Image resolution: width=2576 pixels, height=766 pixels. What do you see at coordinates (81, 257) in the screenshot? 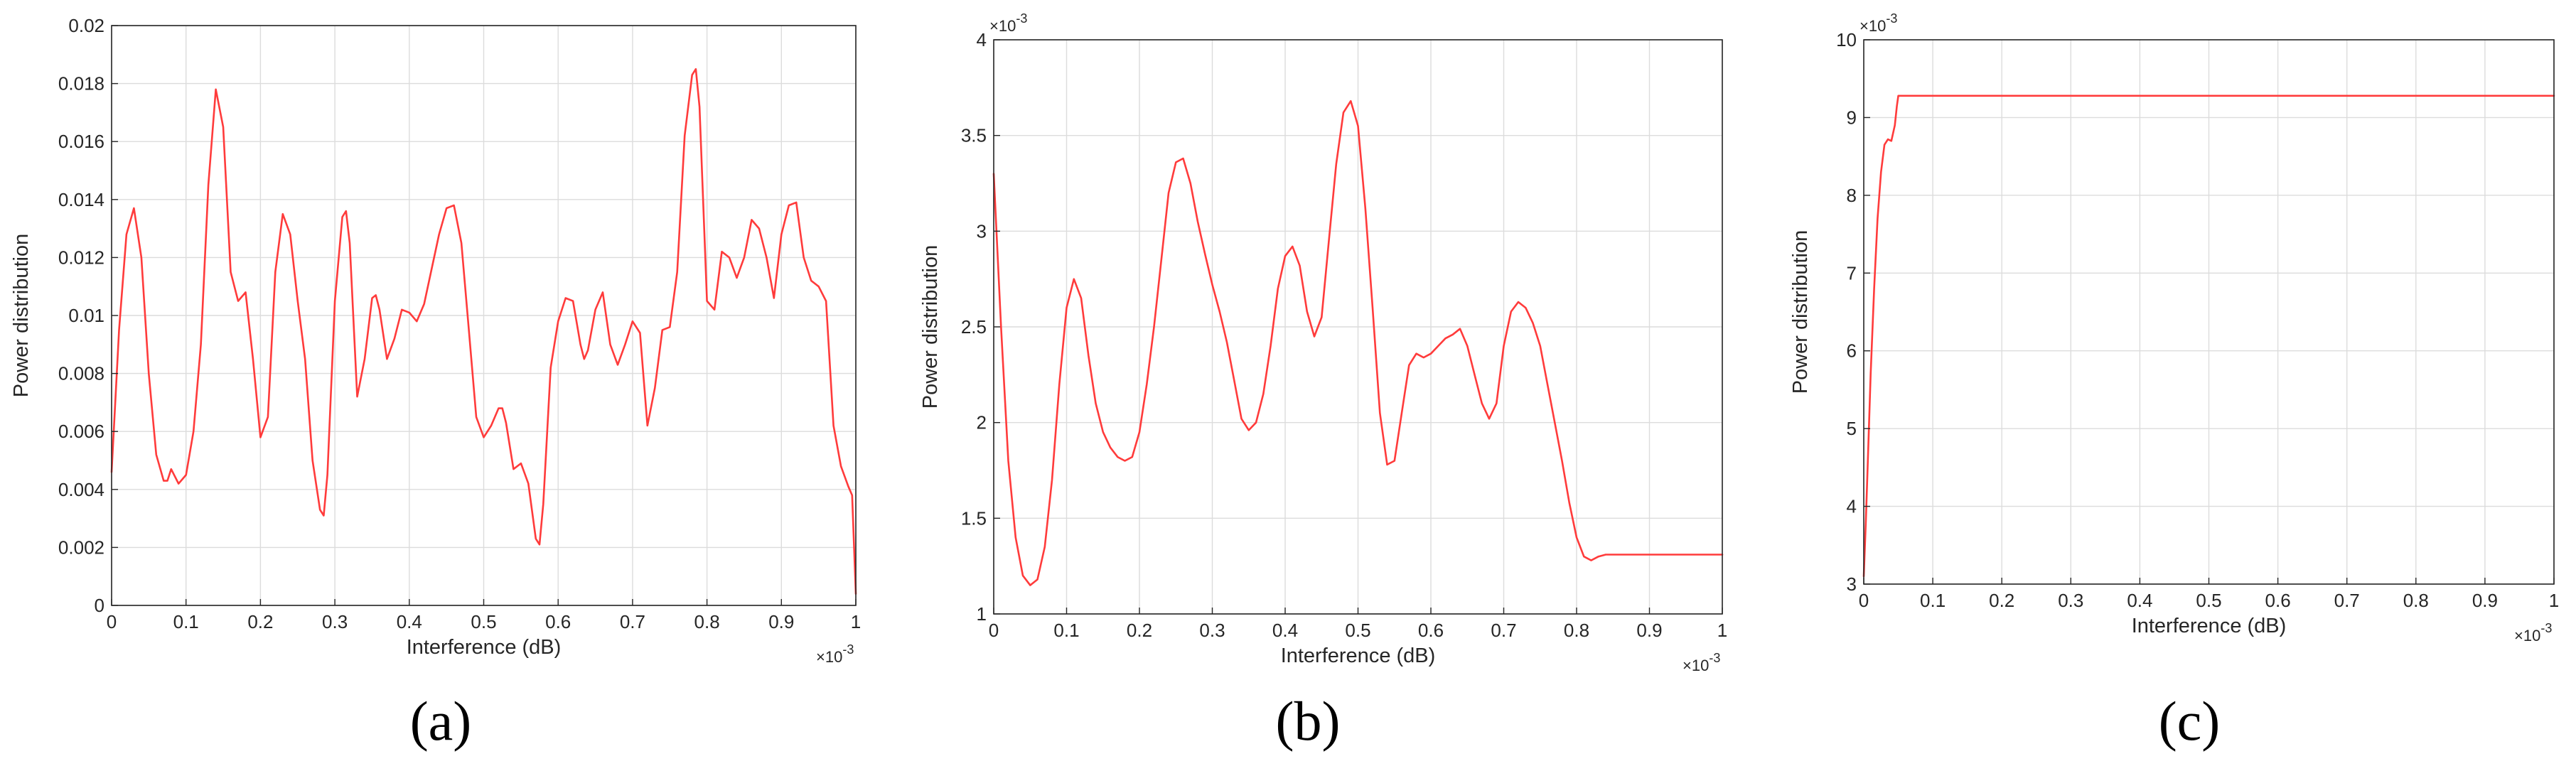
I see `y-tick-label: 0.012` at bounding box center [81, 257].